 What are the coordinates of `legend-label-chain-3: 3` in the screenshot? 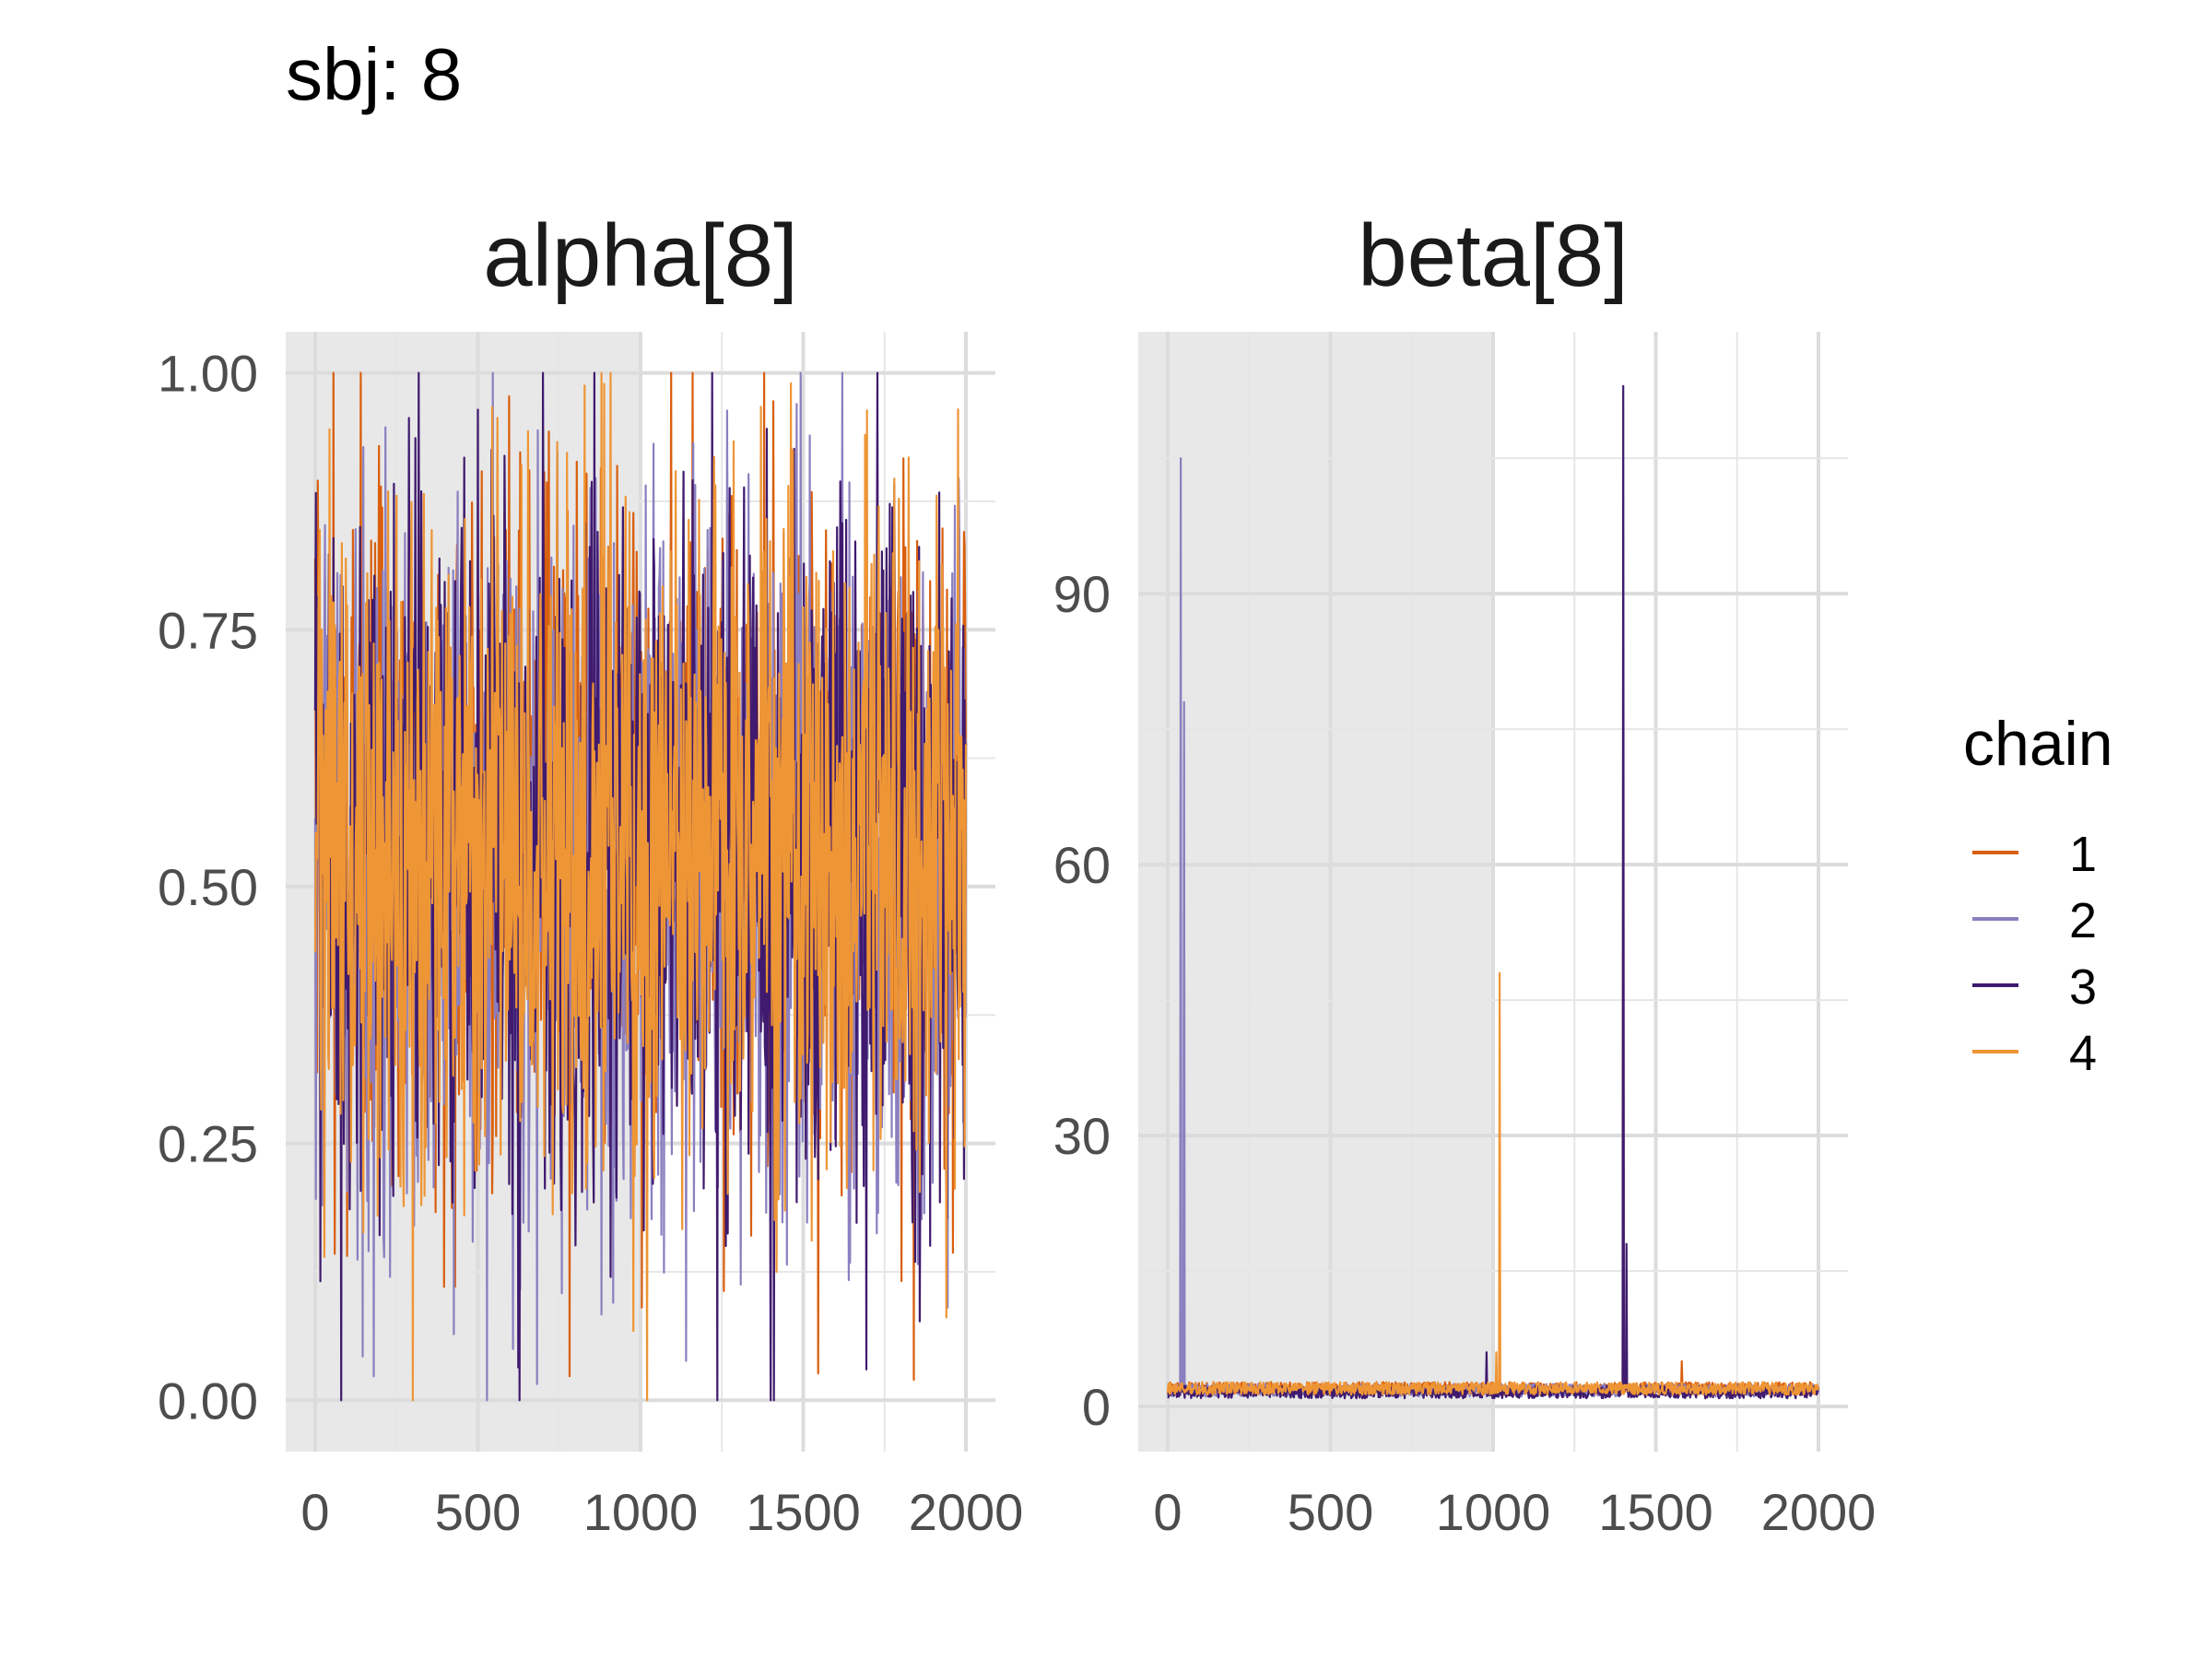 It's located at (2083, 987).